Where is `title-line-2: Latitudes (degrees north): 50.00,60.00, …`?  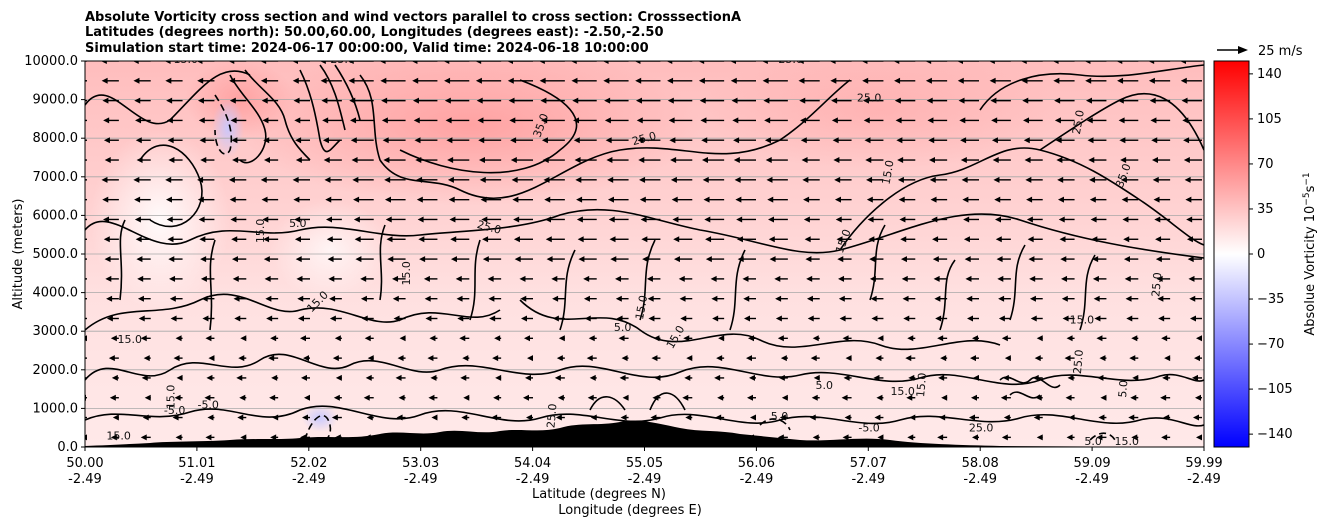
title-line-2: Latitudes (degrees north): 50.00,60.00, … is located at coordinates (374, 32).